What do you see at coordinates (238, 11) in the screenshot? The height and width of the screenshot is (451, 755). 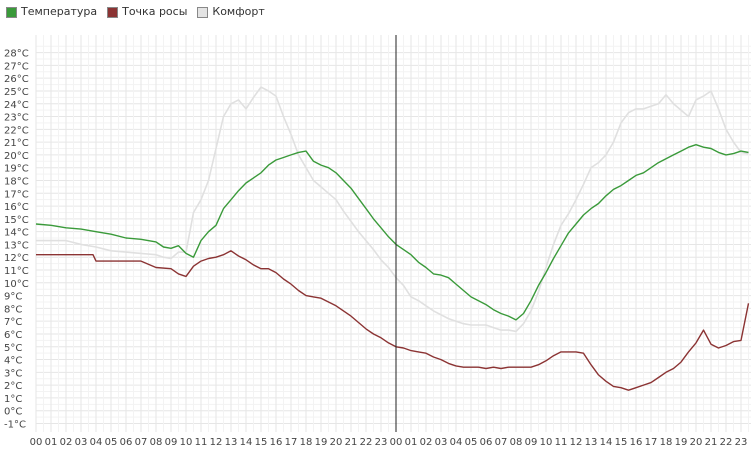 I see `legend-label-comfort: Комфорт` at bounding box center [238, 11].